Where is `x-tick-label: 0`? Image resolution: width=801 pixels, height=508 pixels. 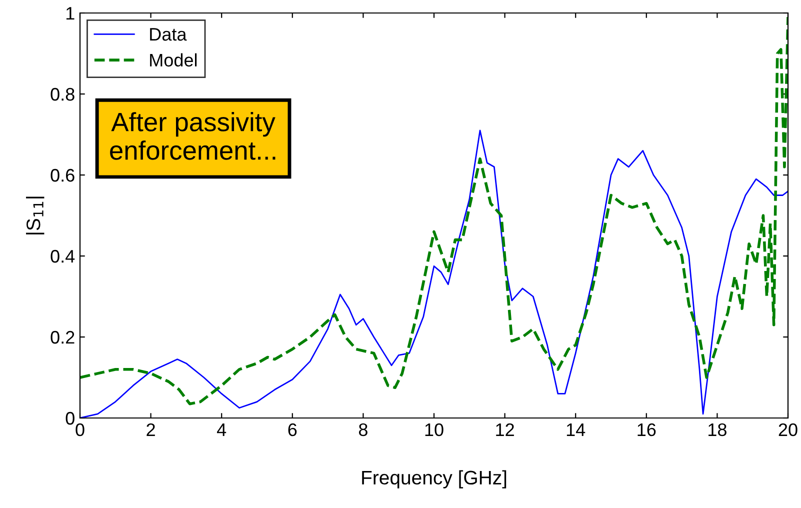
x-tick-label: 0 is located at coordinates (80, 429).